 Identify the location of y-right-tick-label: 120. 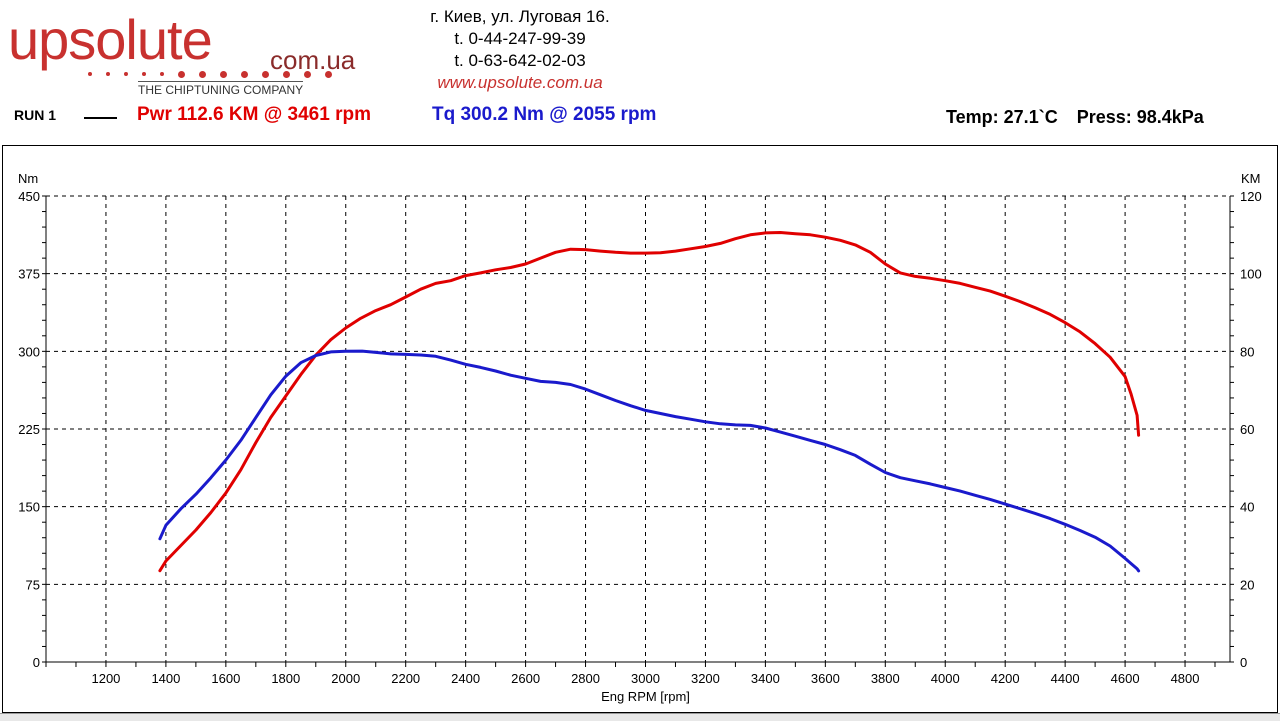
(1251, 196).